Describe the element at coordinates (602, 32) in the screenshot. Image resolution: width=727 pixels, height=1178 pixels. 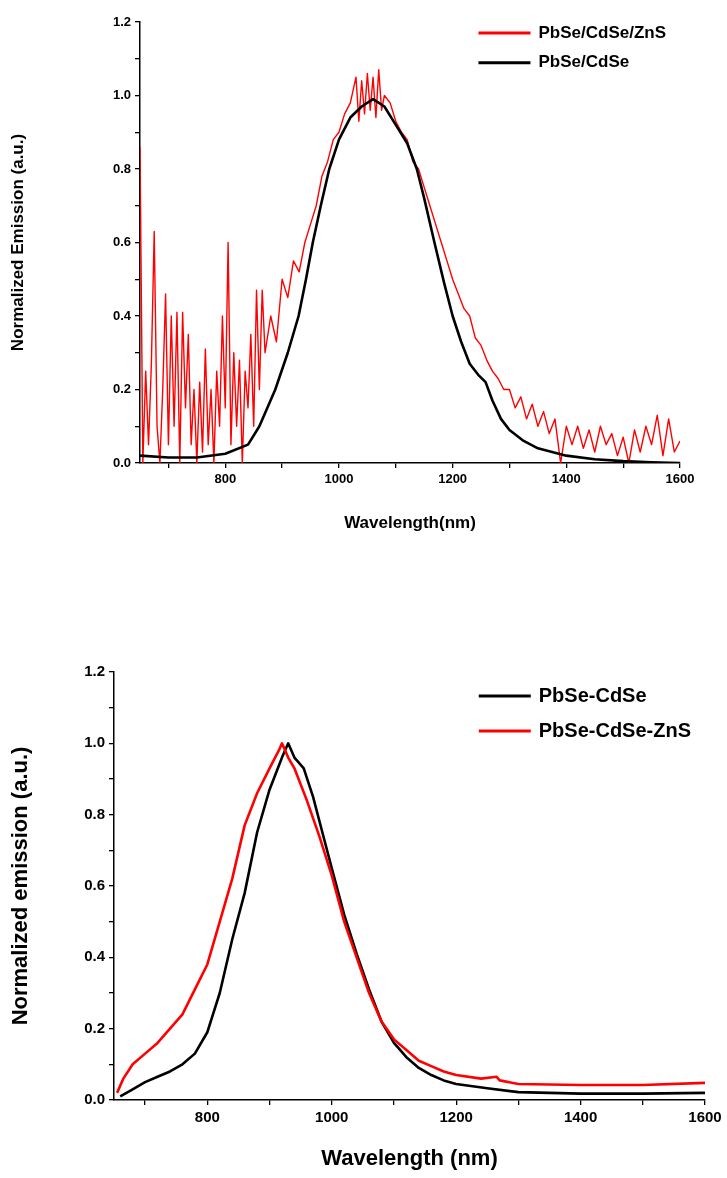
I see `legend-label: PbSe/CdSe/ZnS` at that location.